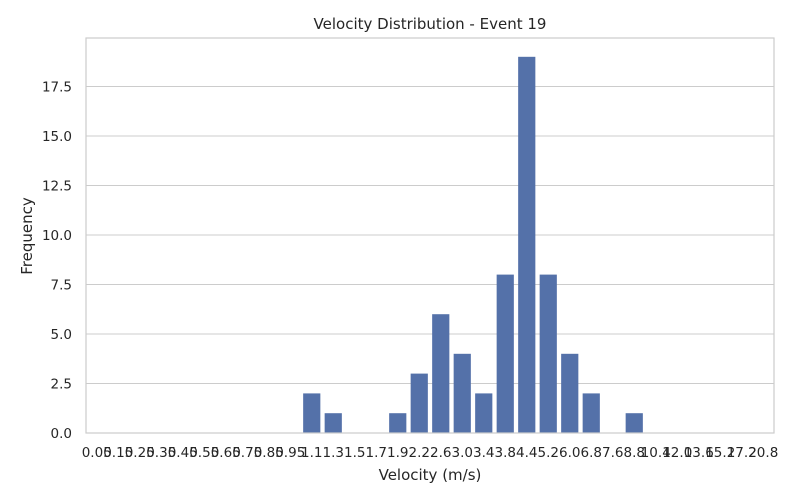  I want to click on x-tick-label: 0.05, so click(97, 453).